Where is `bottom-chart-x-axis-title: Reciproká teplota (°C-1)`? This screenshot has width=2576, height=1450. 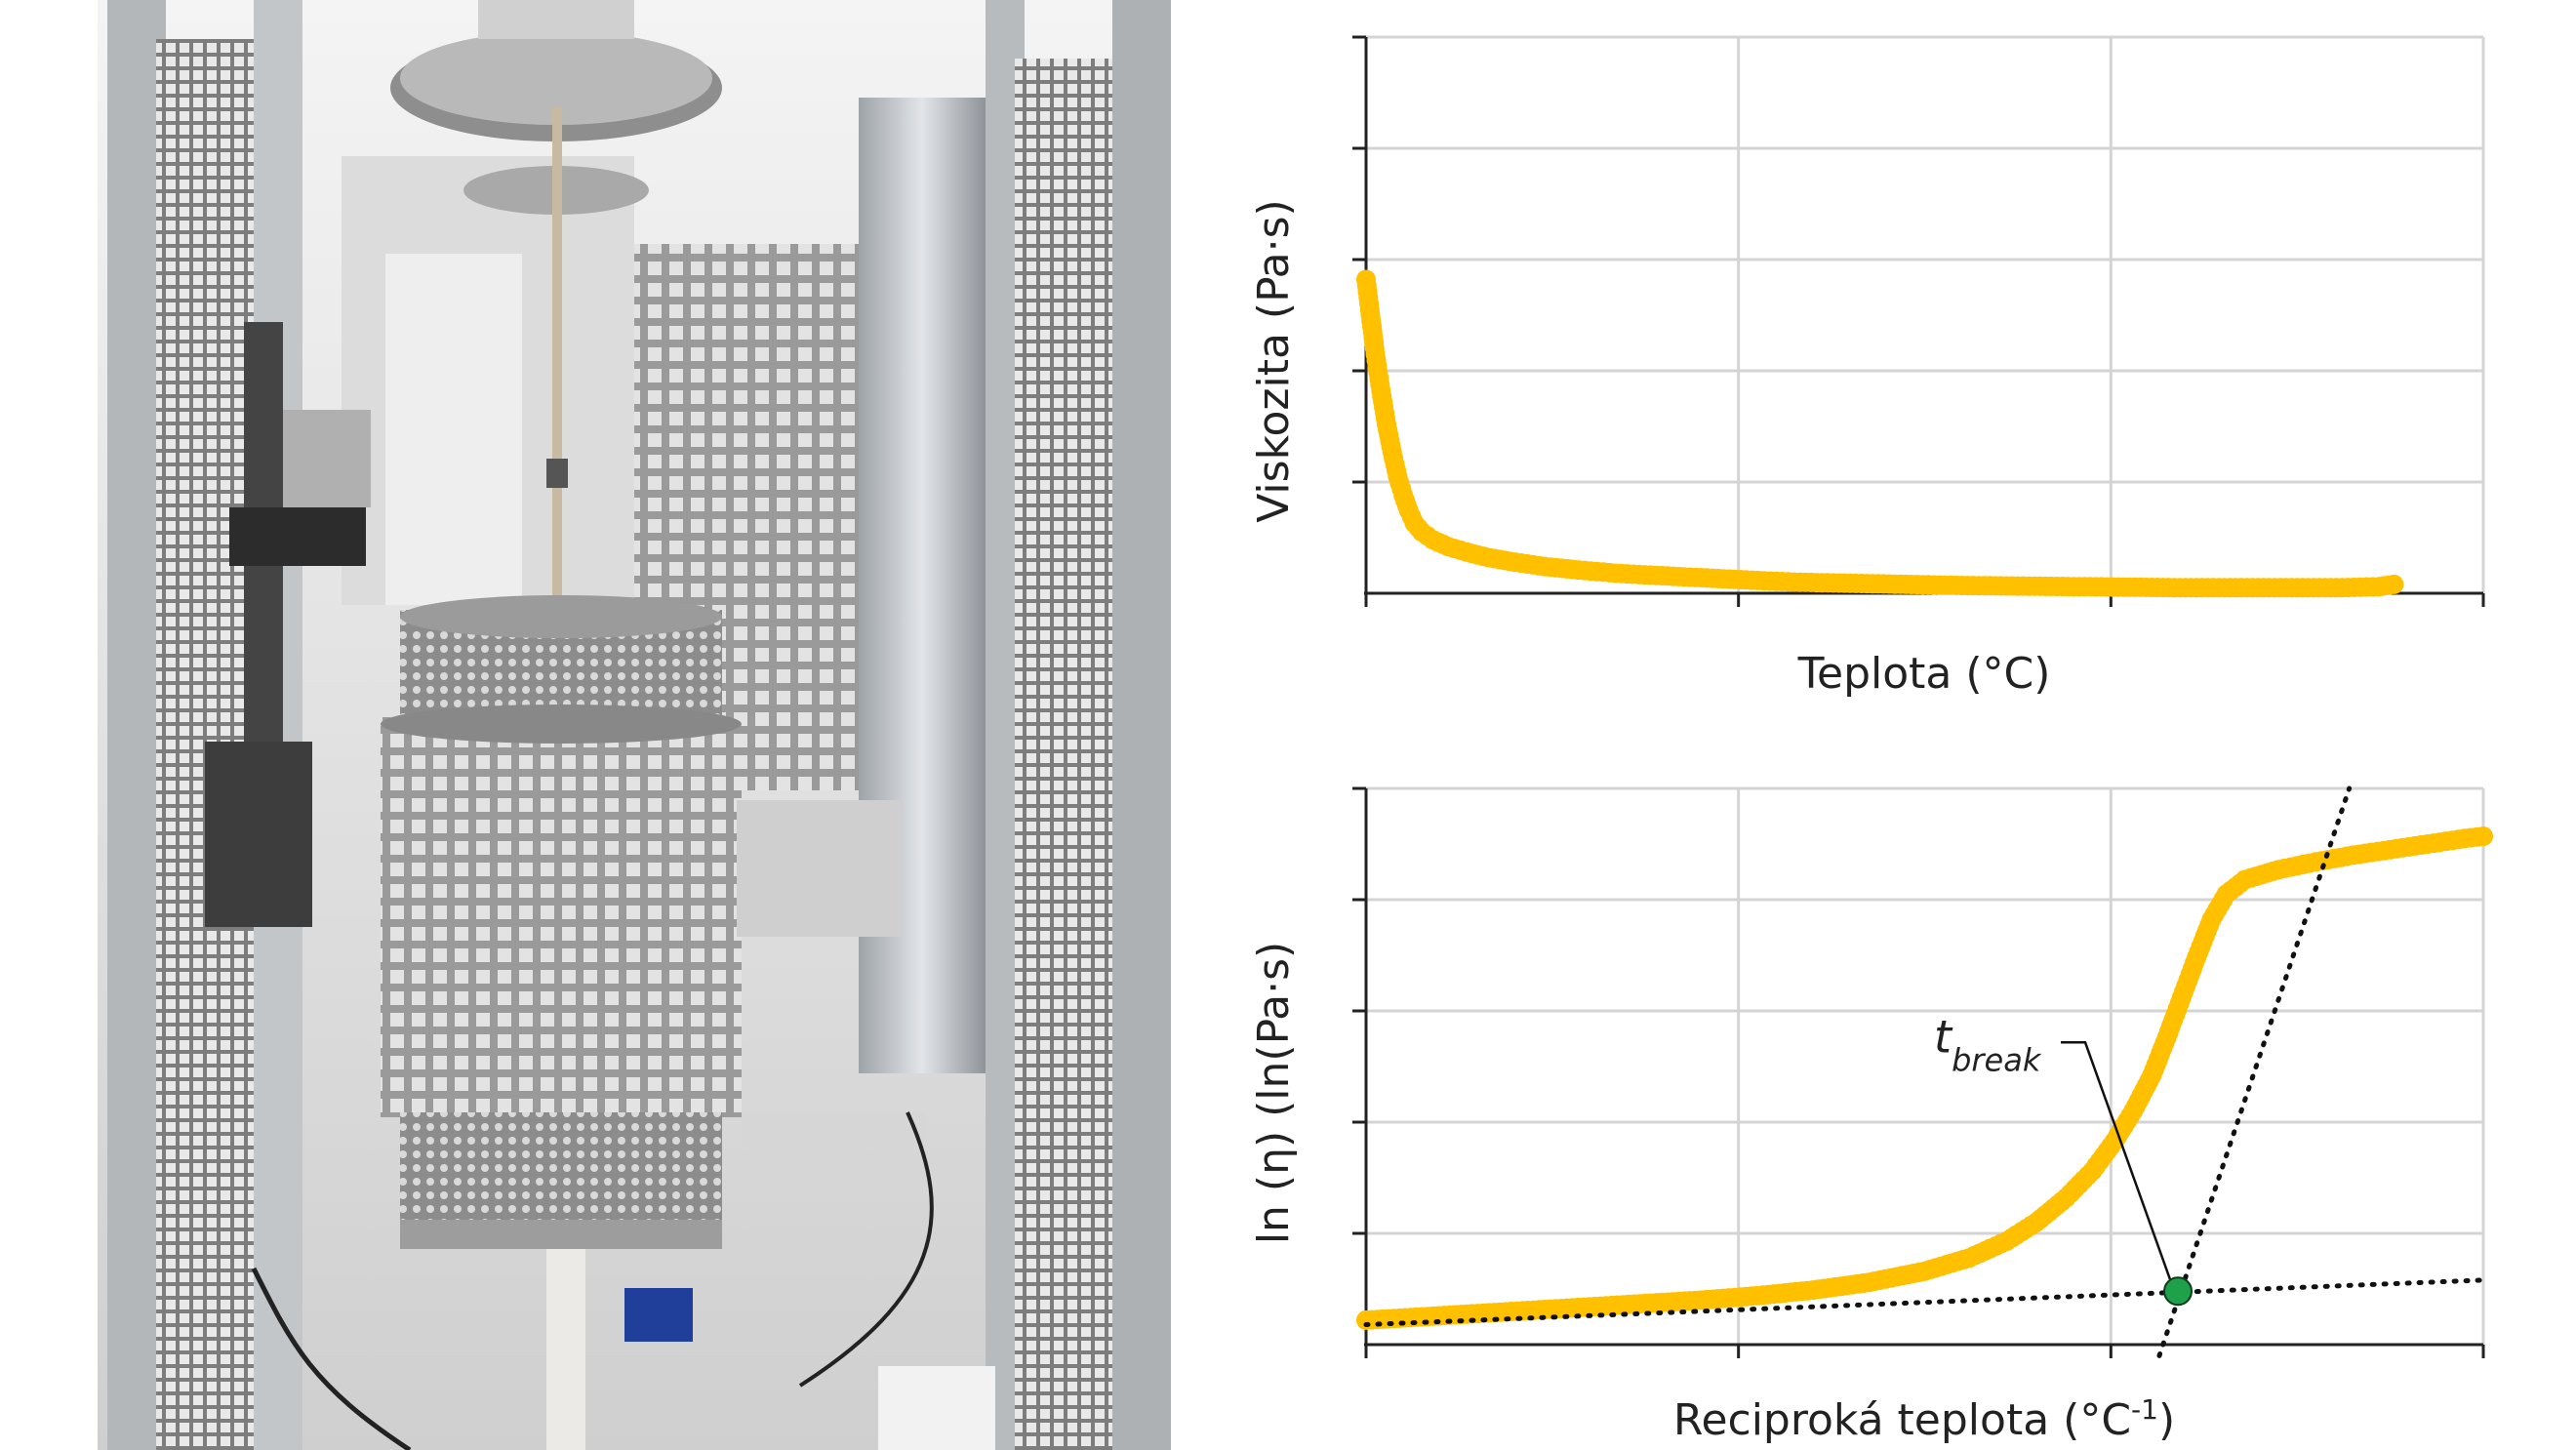 bottom-chart-x-axis-title: Reciproká teplota (°C-1) is located at coordinates (1924, 1419).